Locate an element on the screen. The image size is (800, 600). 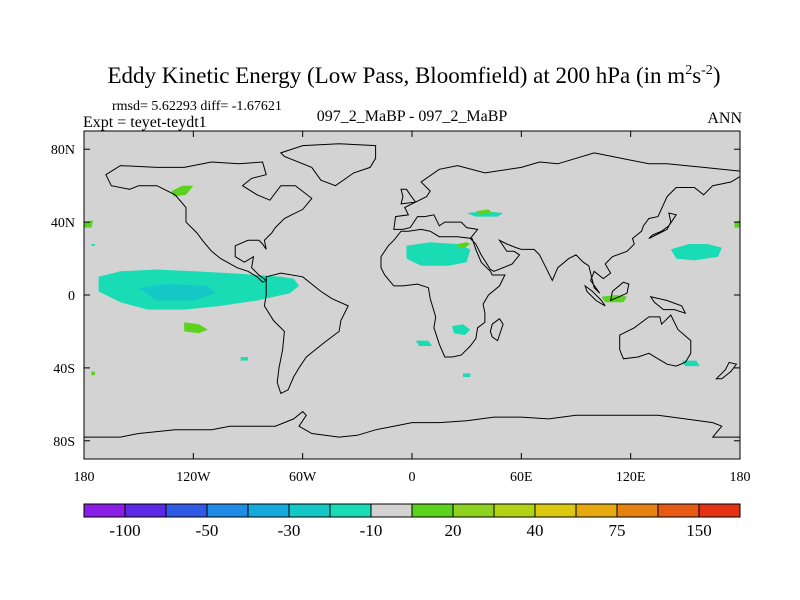
colorbar-label: 20 is located at coordinates (453, 530).